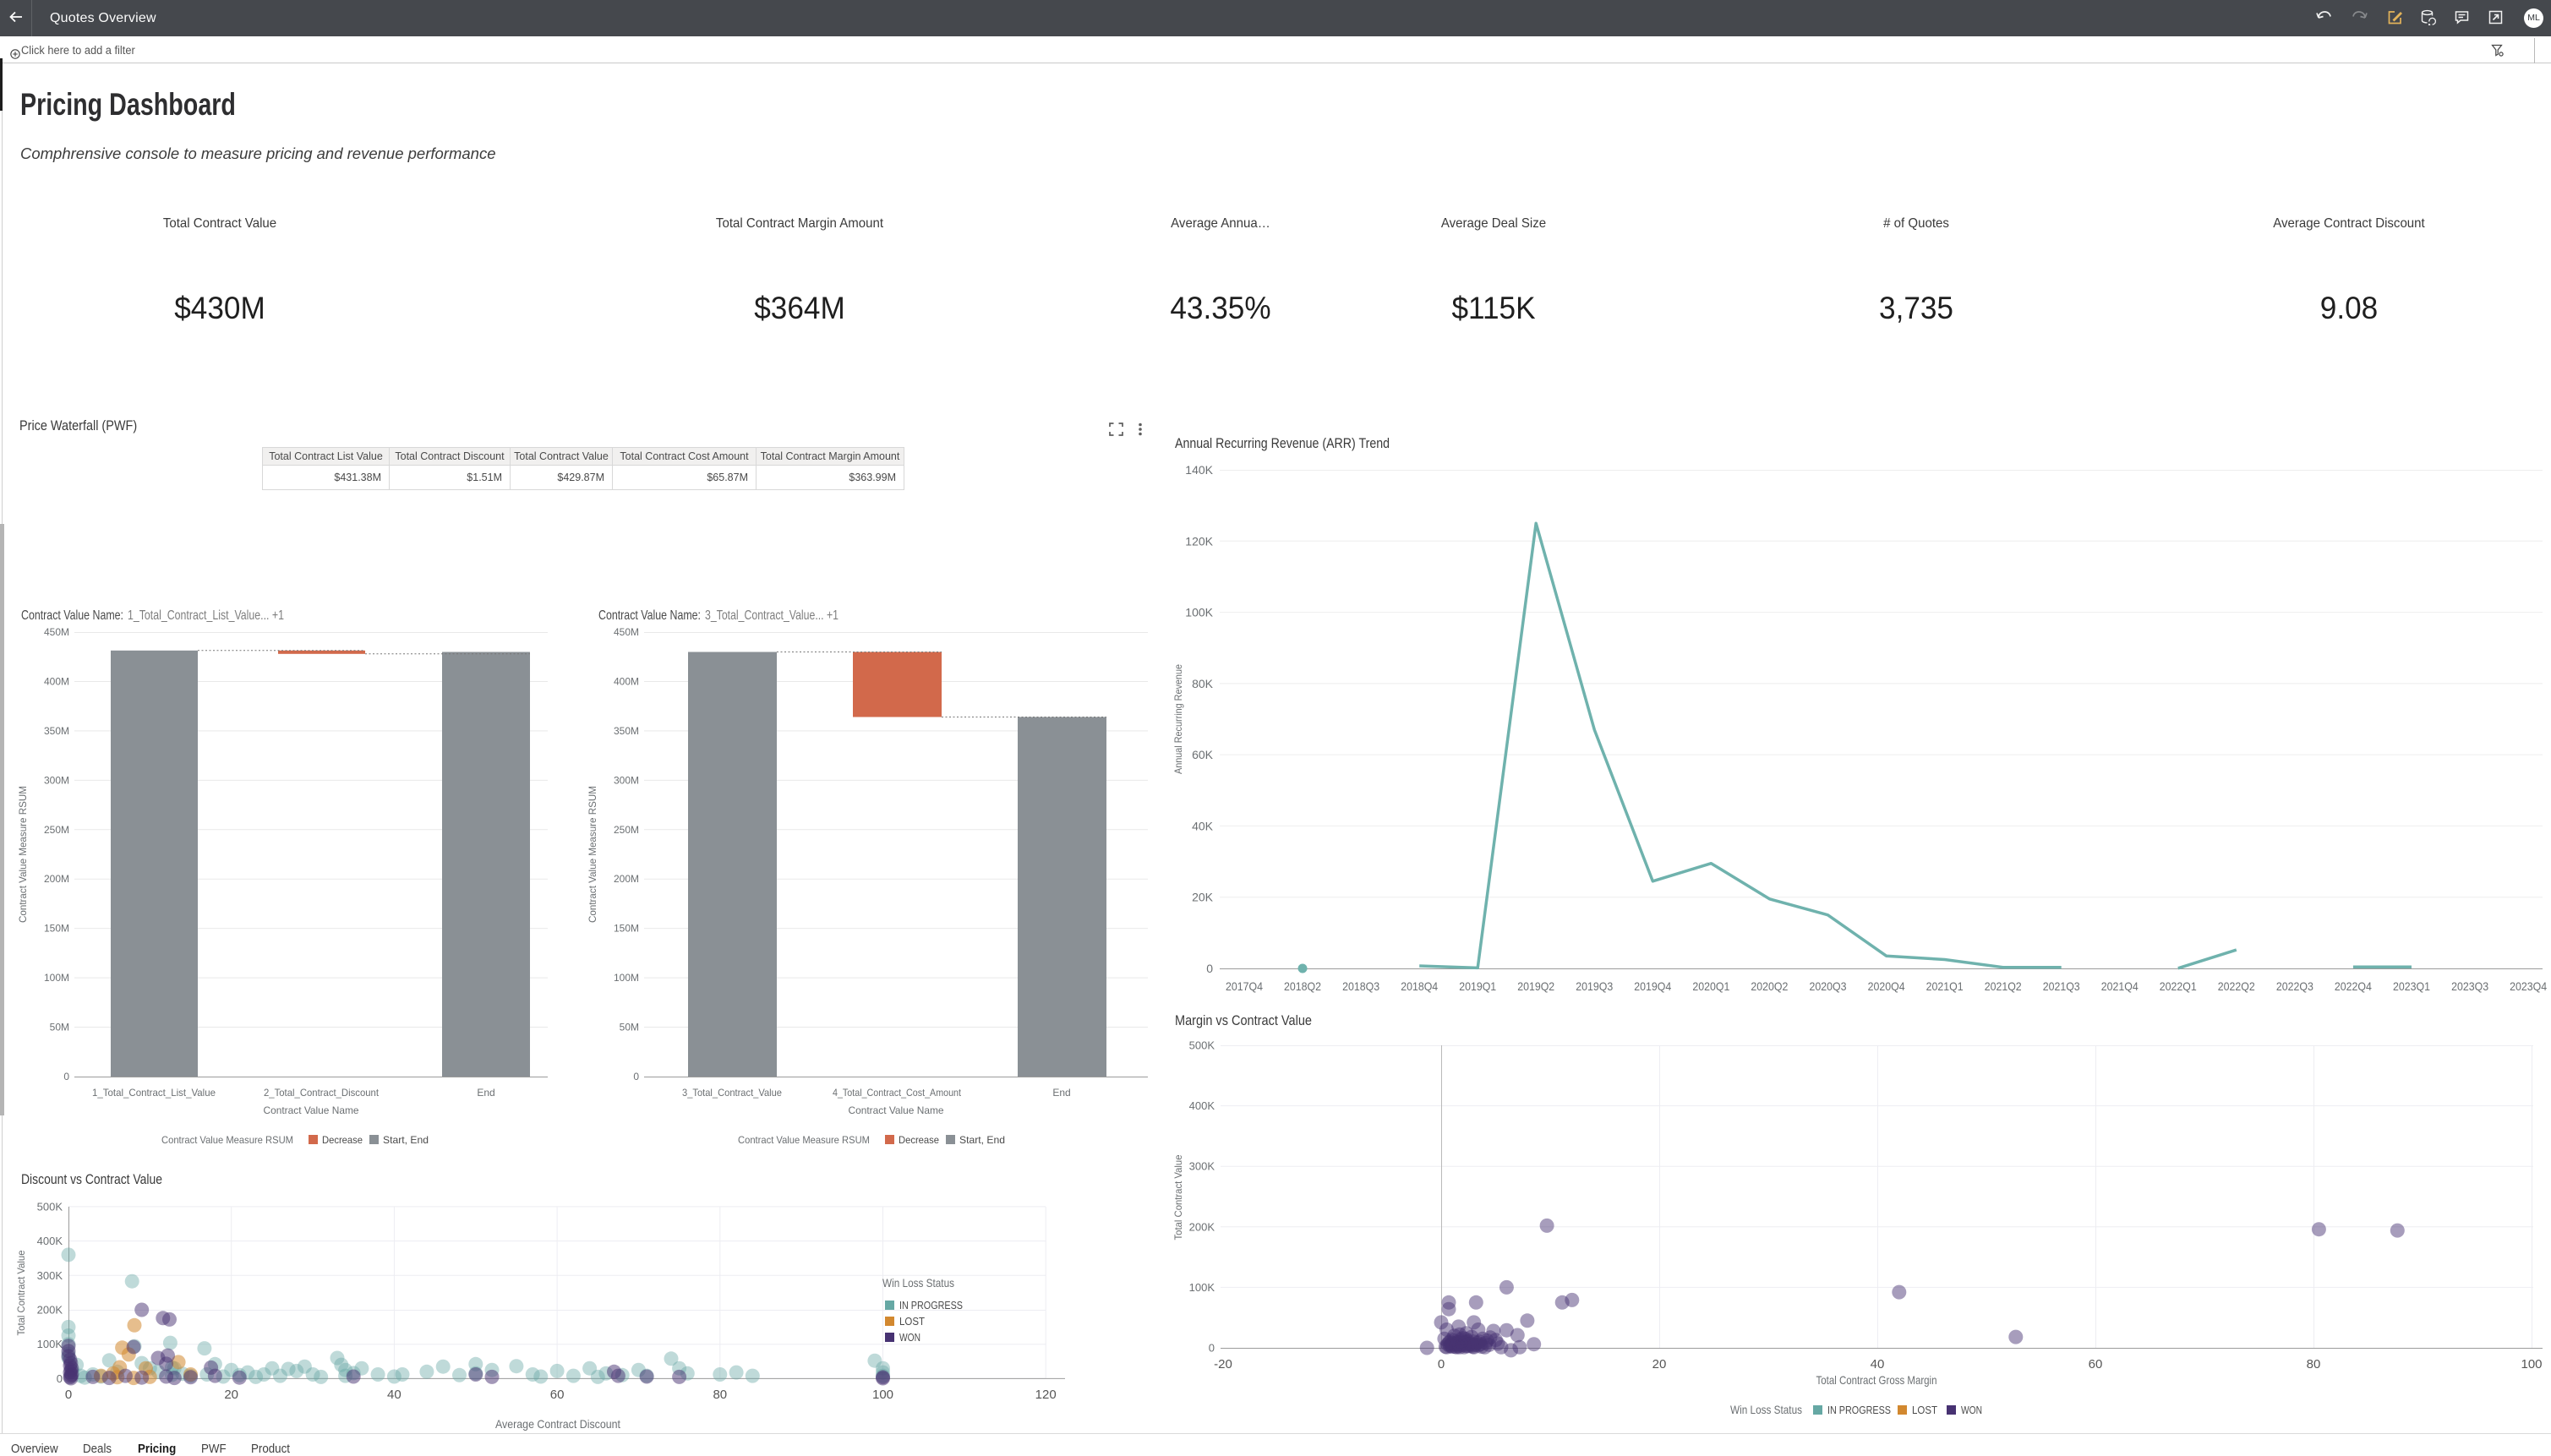 This screenshot has height=1456, width=2551. What do you see at coordinates (50, 1344) in the screenshot?
I see `svg-text: 100K` at bounding box center [50, 1344].